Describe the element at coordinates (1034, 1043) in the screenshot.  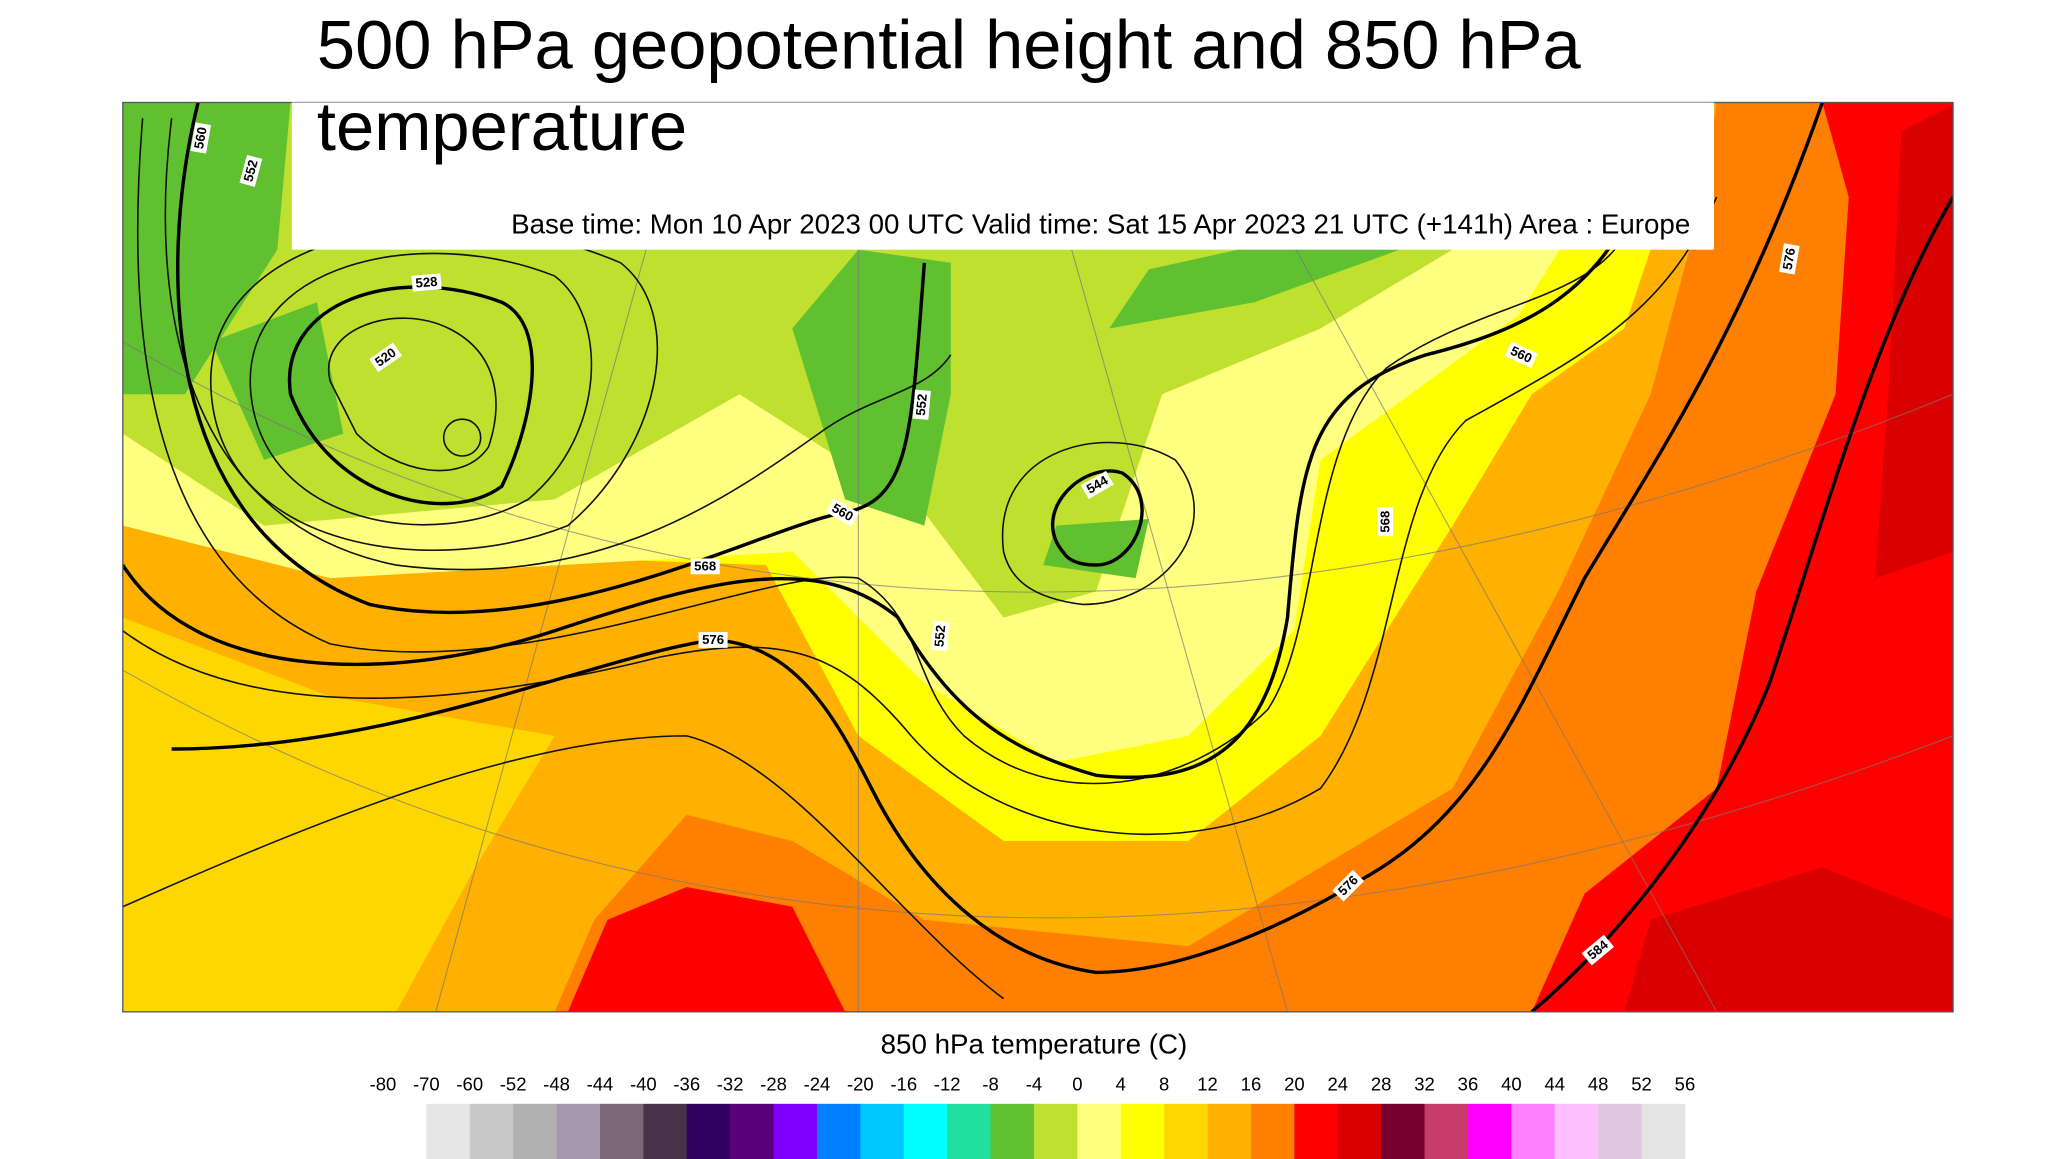
I see `colorbar-title: 850 hPa temperature (C)` at that location.